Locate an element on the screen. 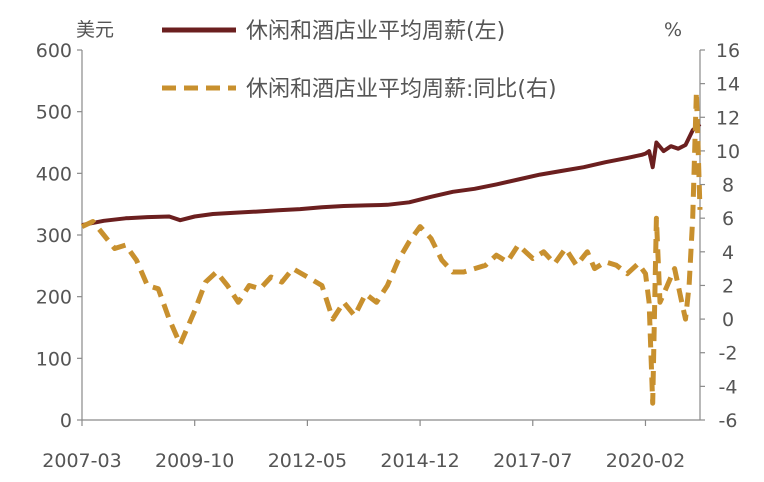 This screenshot has width=764, height=482. left-axis-unit: 美元 is located at coordinates (95, 30).